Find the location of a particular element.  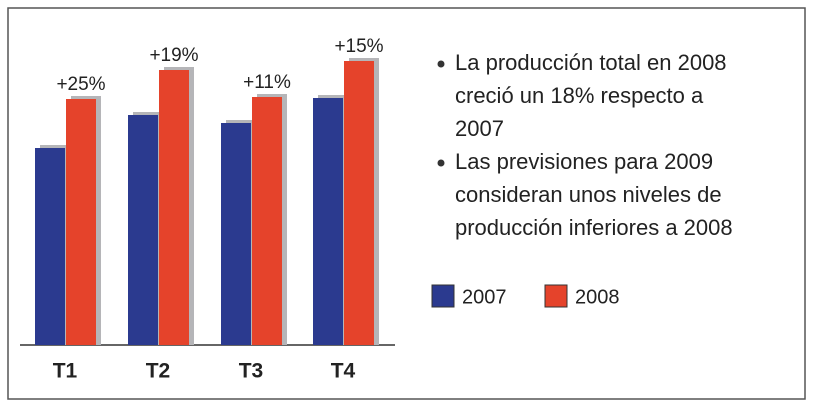

x-tick-label: T2 is located at coordinates (158, 371).